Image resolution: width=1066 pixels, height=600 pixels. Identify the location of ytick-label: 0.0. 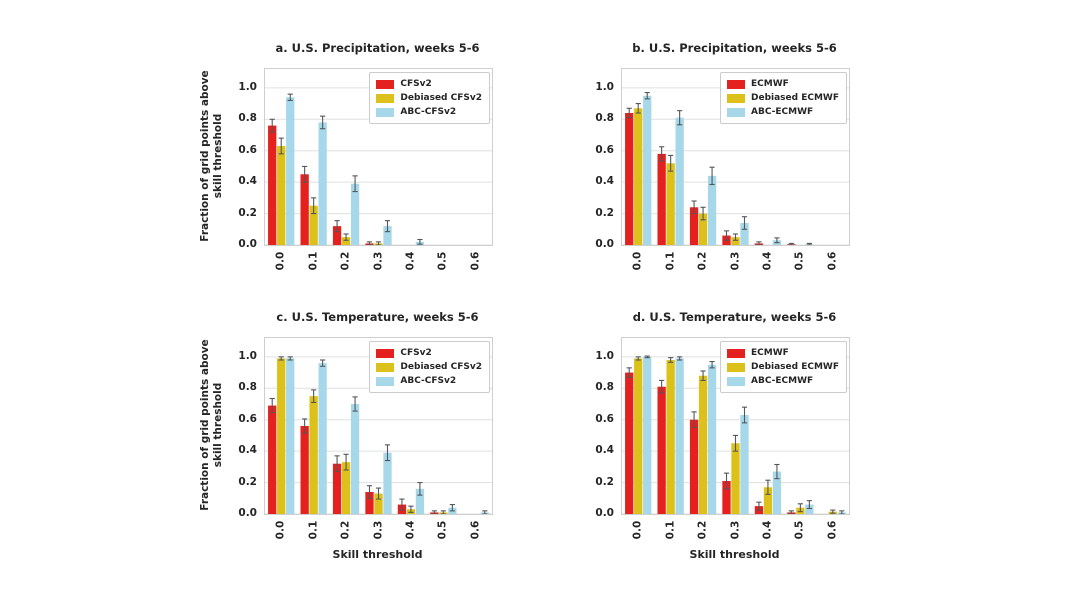
(604, 513).